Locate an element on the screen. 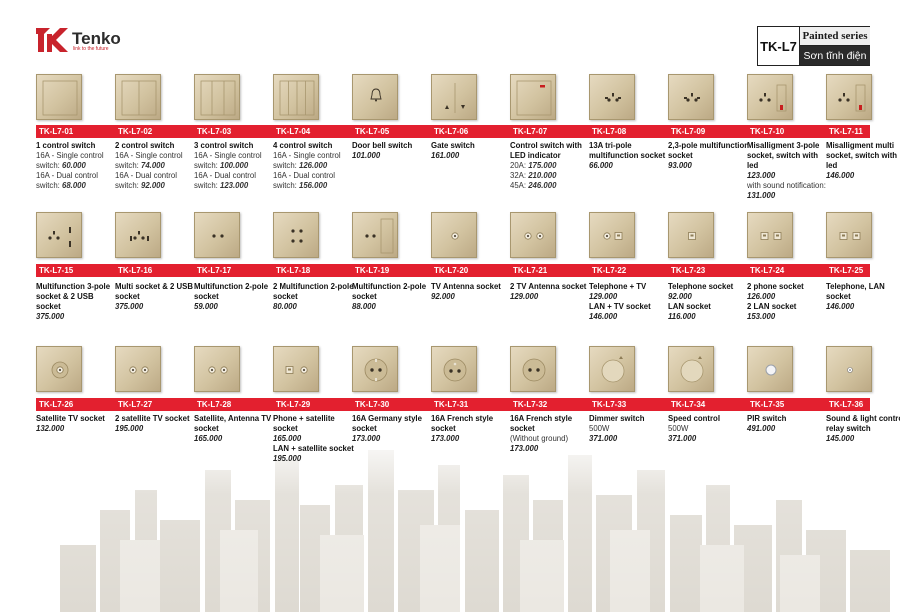  french-icon is located at coordinates (454, 369).